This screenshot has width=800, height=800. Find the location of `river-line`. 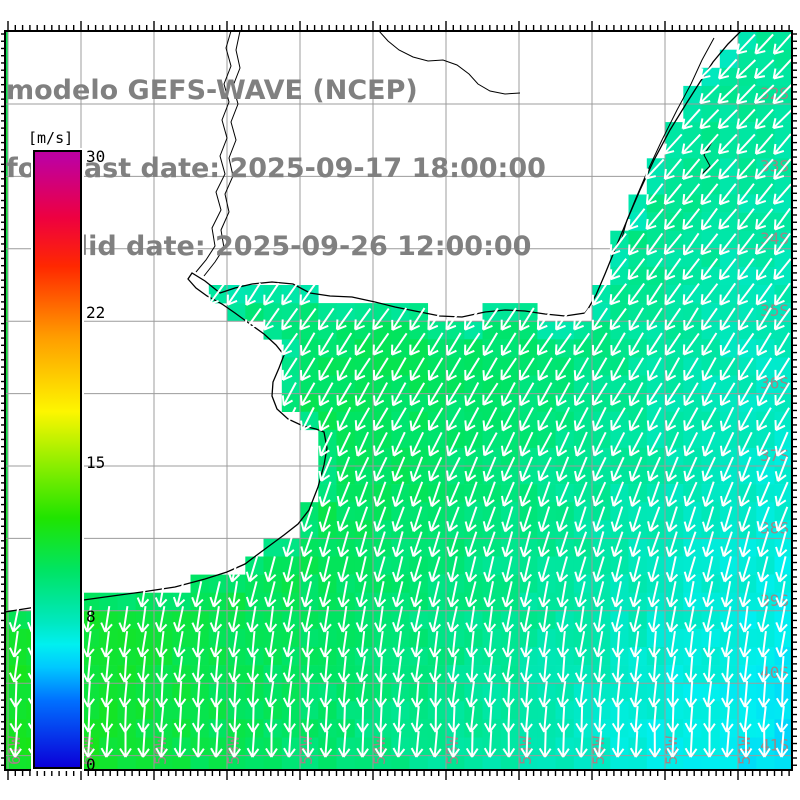

river-line is located at coordinates (706, 158).